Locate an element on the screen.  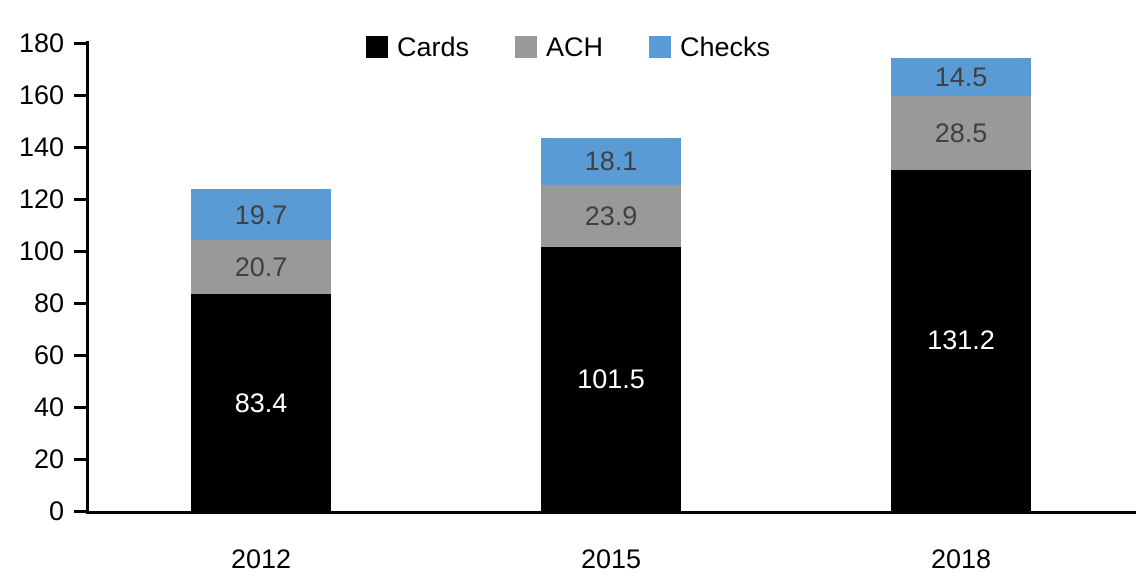
bar-segment-cards: 83.4 is located at coordinates (261, 402).